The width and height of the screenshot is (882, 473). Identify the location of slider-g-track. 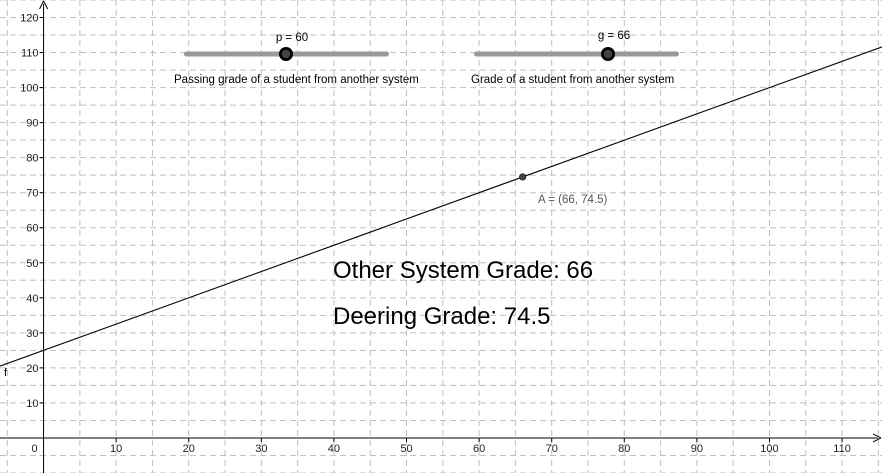
(576, 54).